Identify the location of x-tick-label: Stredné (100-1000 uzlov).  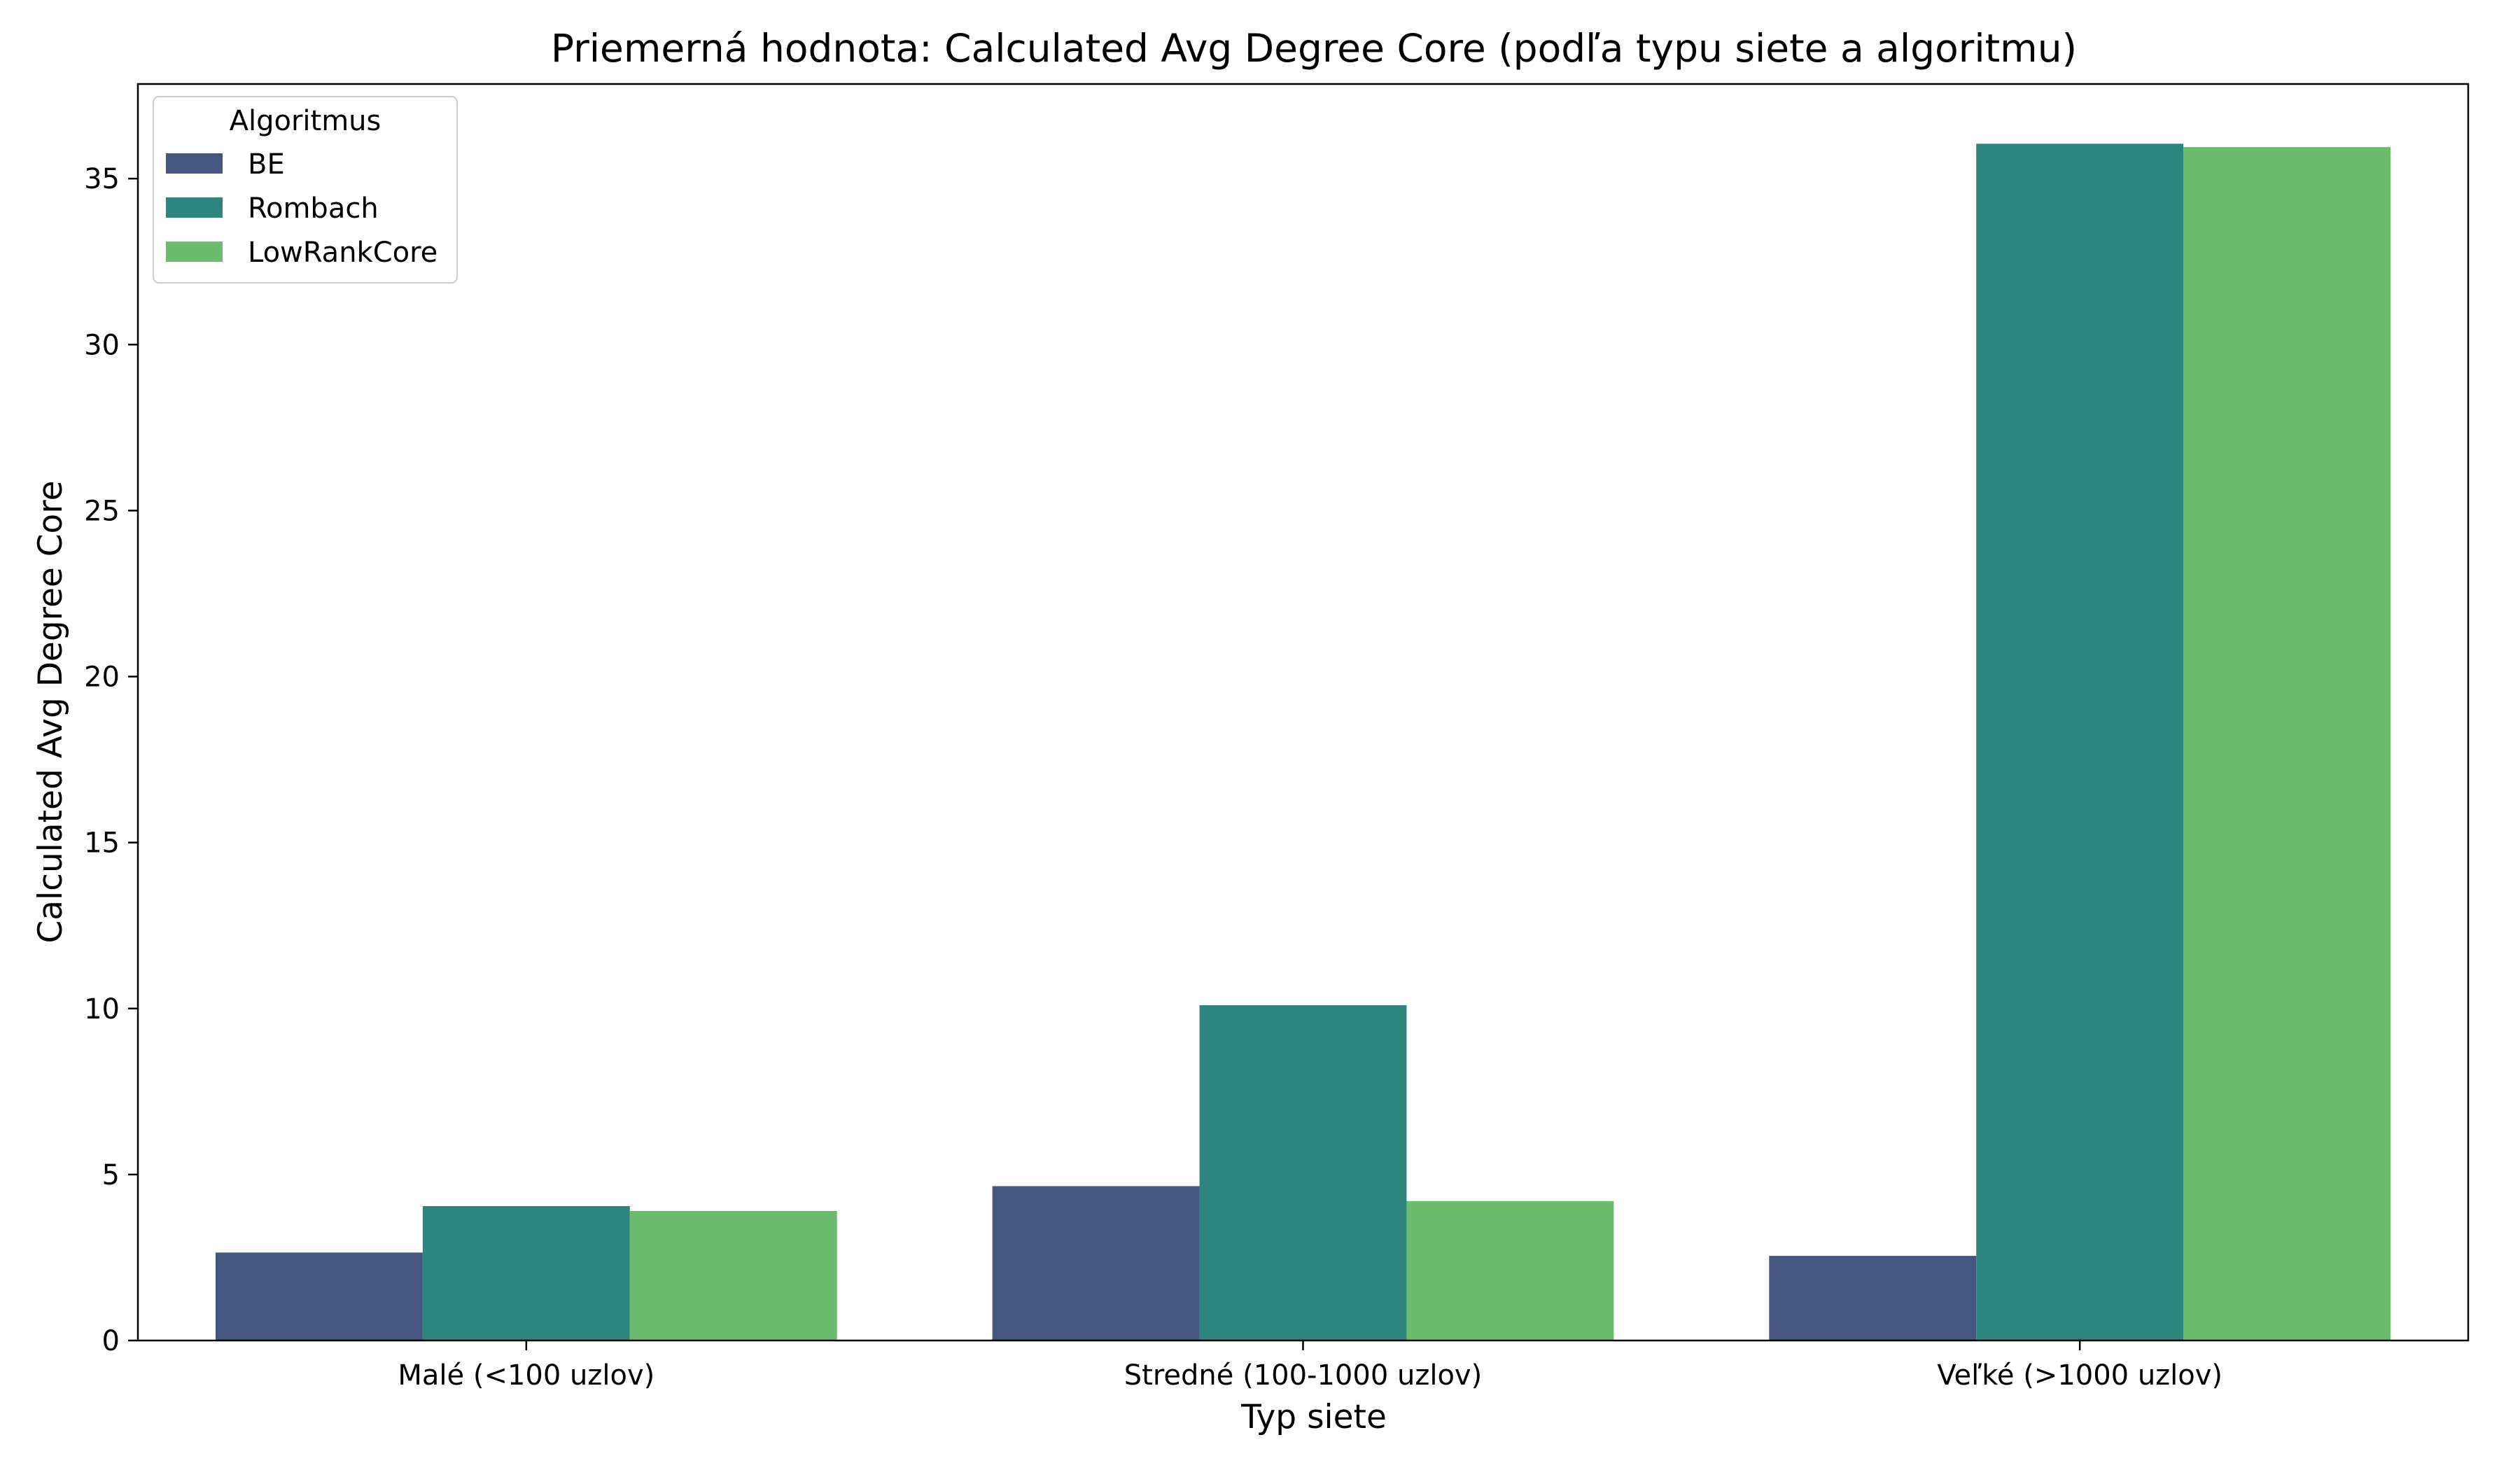
(1303, 1375).